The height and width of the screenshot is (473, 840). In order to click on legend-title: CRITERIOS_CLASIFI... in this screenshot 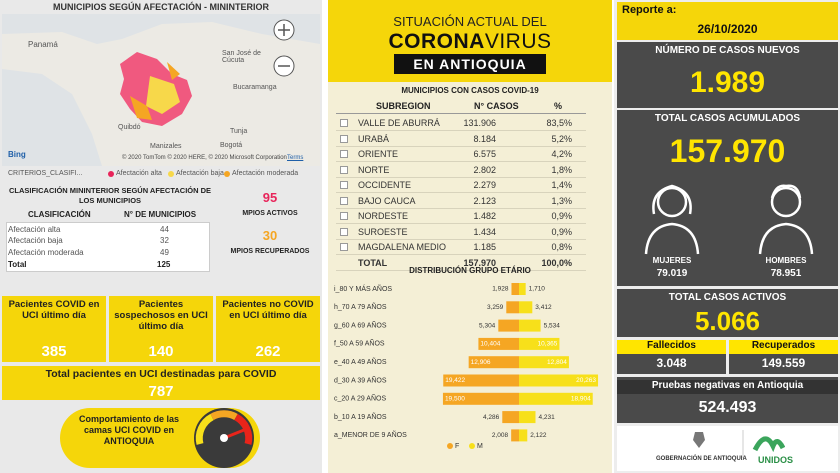, I will do `click(45, 173)`.